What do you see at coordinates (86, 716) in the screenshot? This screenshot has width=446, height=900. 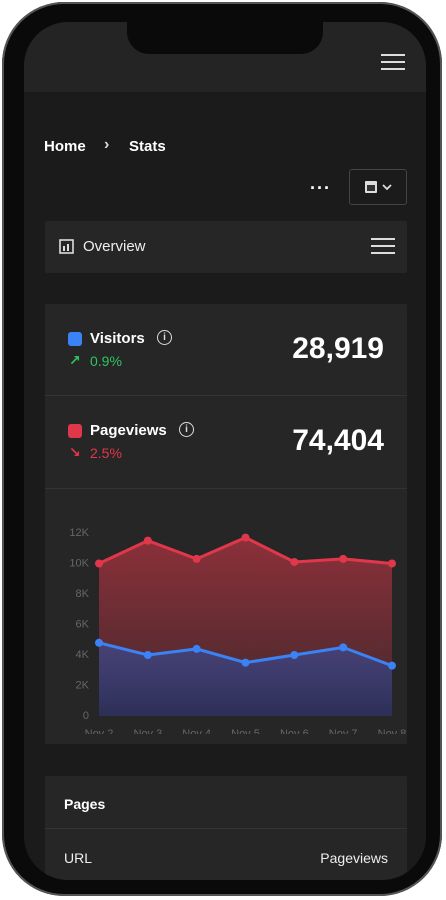 I see `y-tick-label: 0` at bounding box center [86, 716].